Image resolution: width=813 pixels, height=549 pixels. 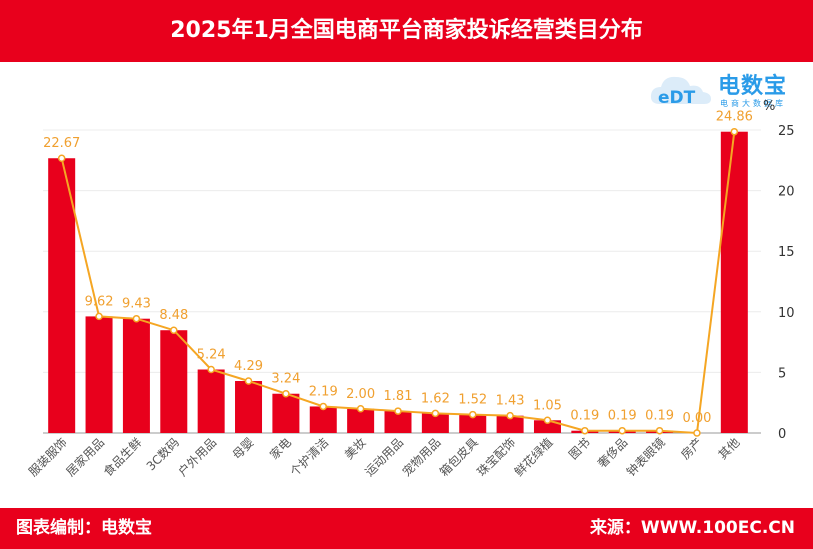 What do you see at coordinates (285, 379) in the screenshot?
I see `data-label: 3.24` at bounding box center [285, 379].